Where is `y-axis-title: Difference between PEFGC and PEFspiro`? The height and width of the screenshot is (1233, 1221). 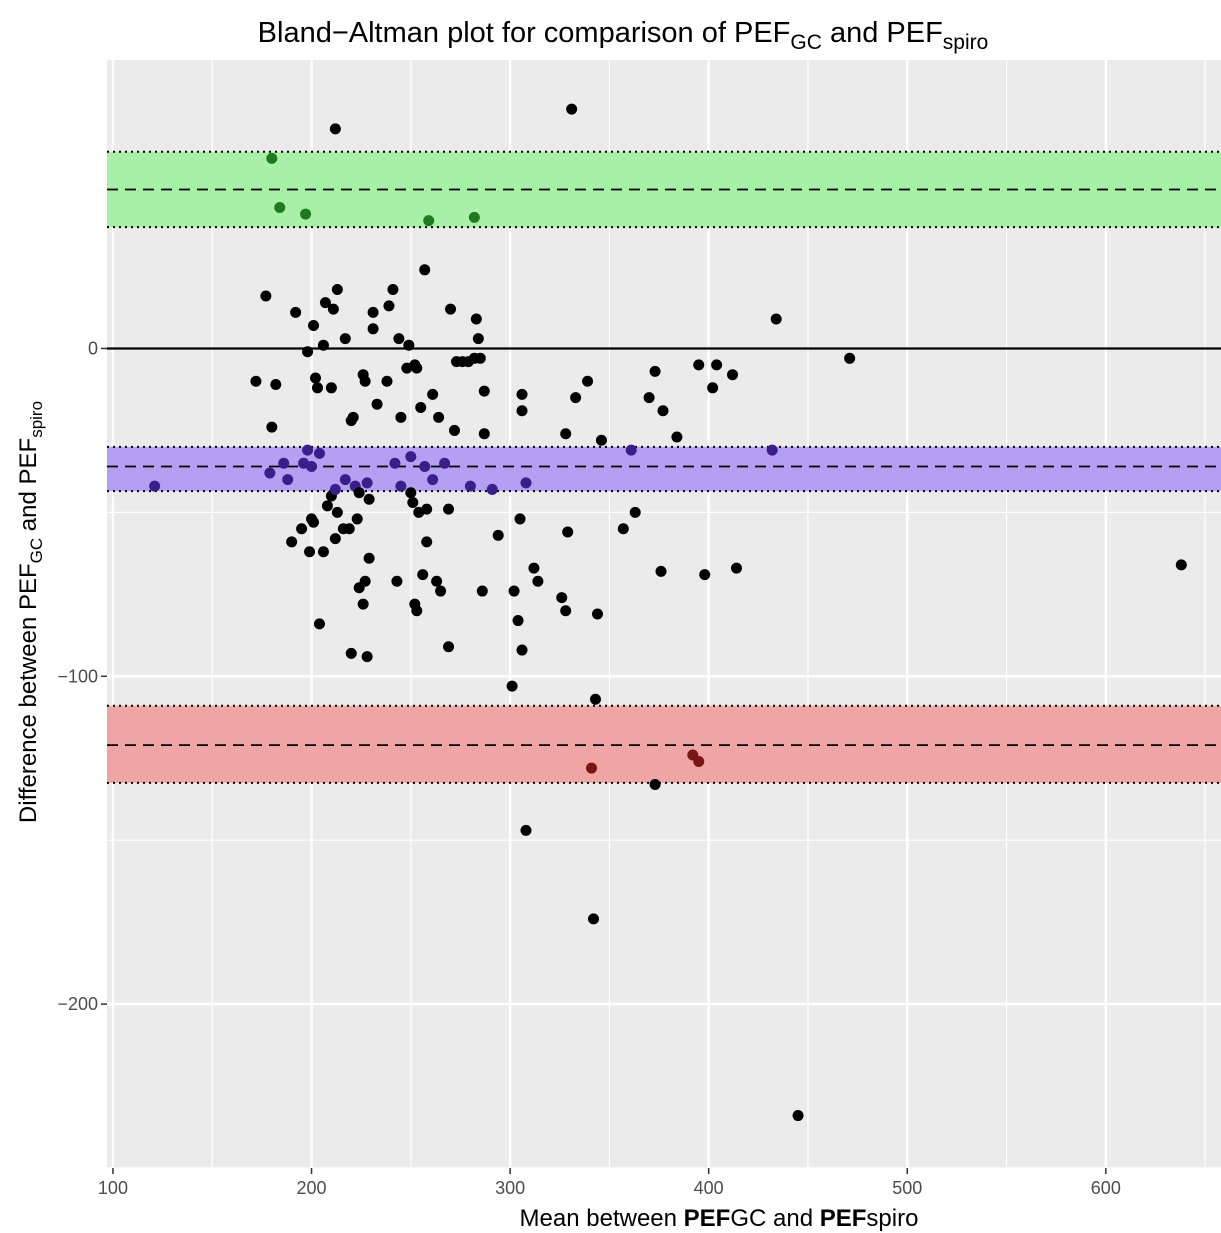 y-axis-title: Difference between PEFGC and PEFspiro is located at coordinates (30, 612).